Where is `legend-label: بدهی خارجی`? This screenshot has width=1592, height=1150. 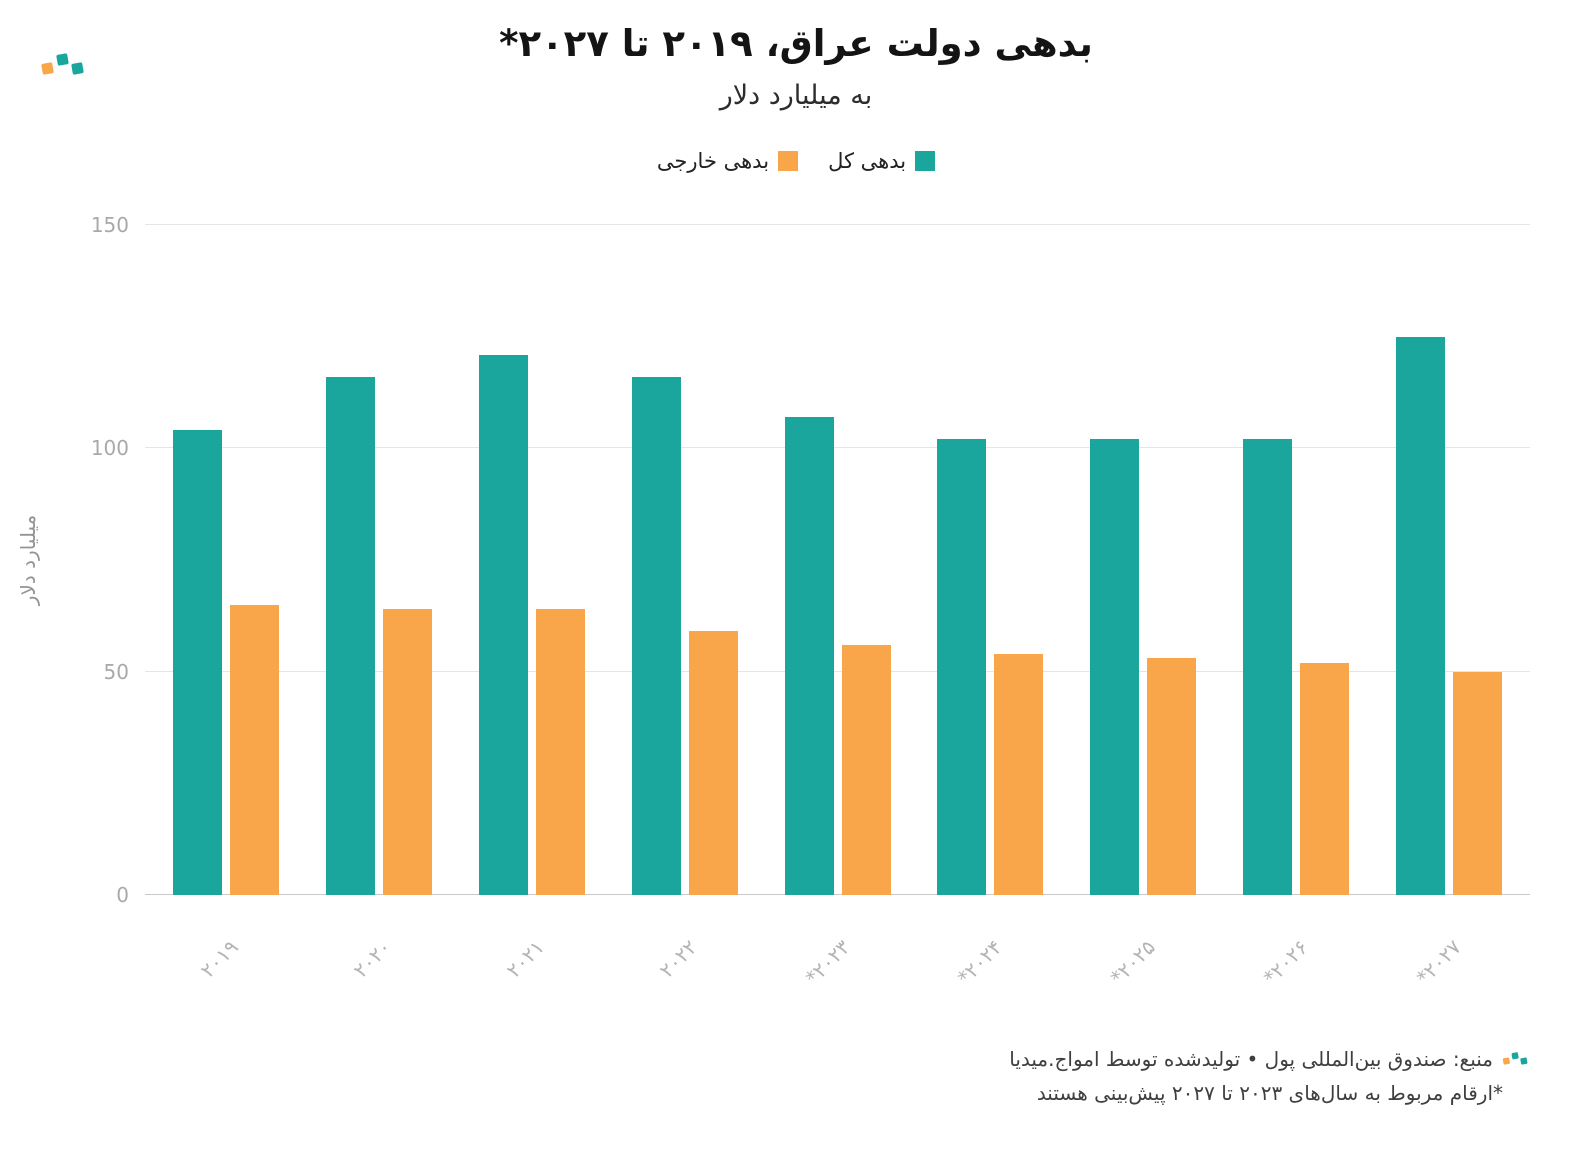
legend-label: بدهی خارجی is located at coordinates (713, 161).